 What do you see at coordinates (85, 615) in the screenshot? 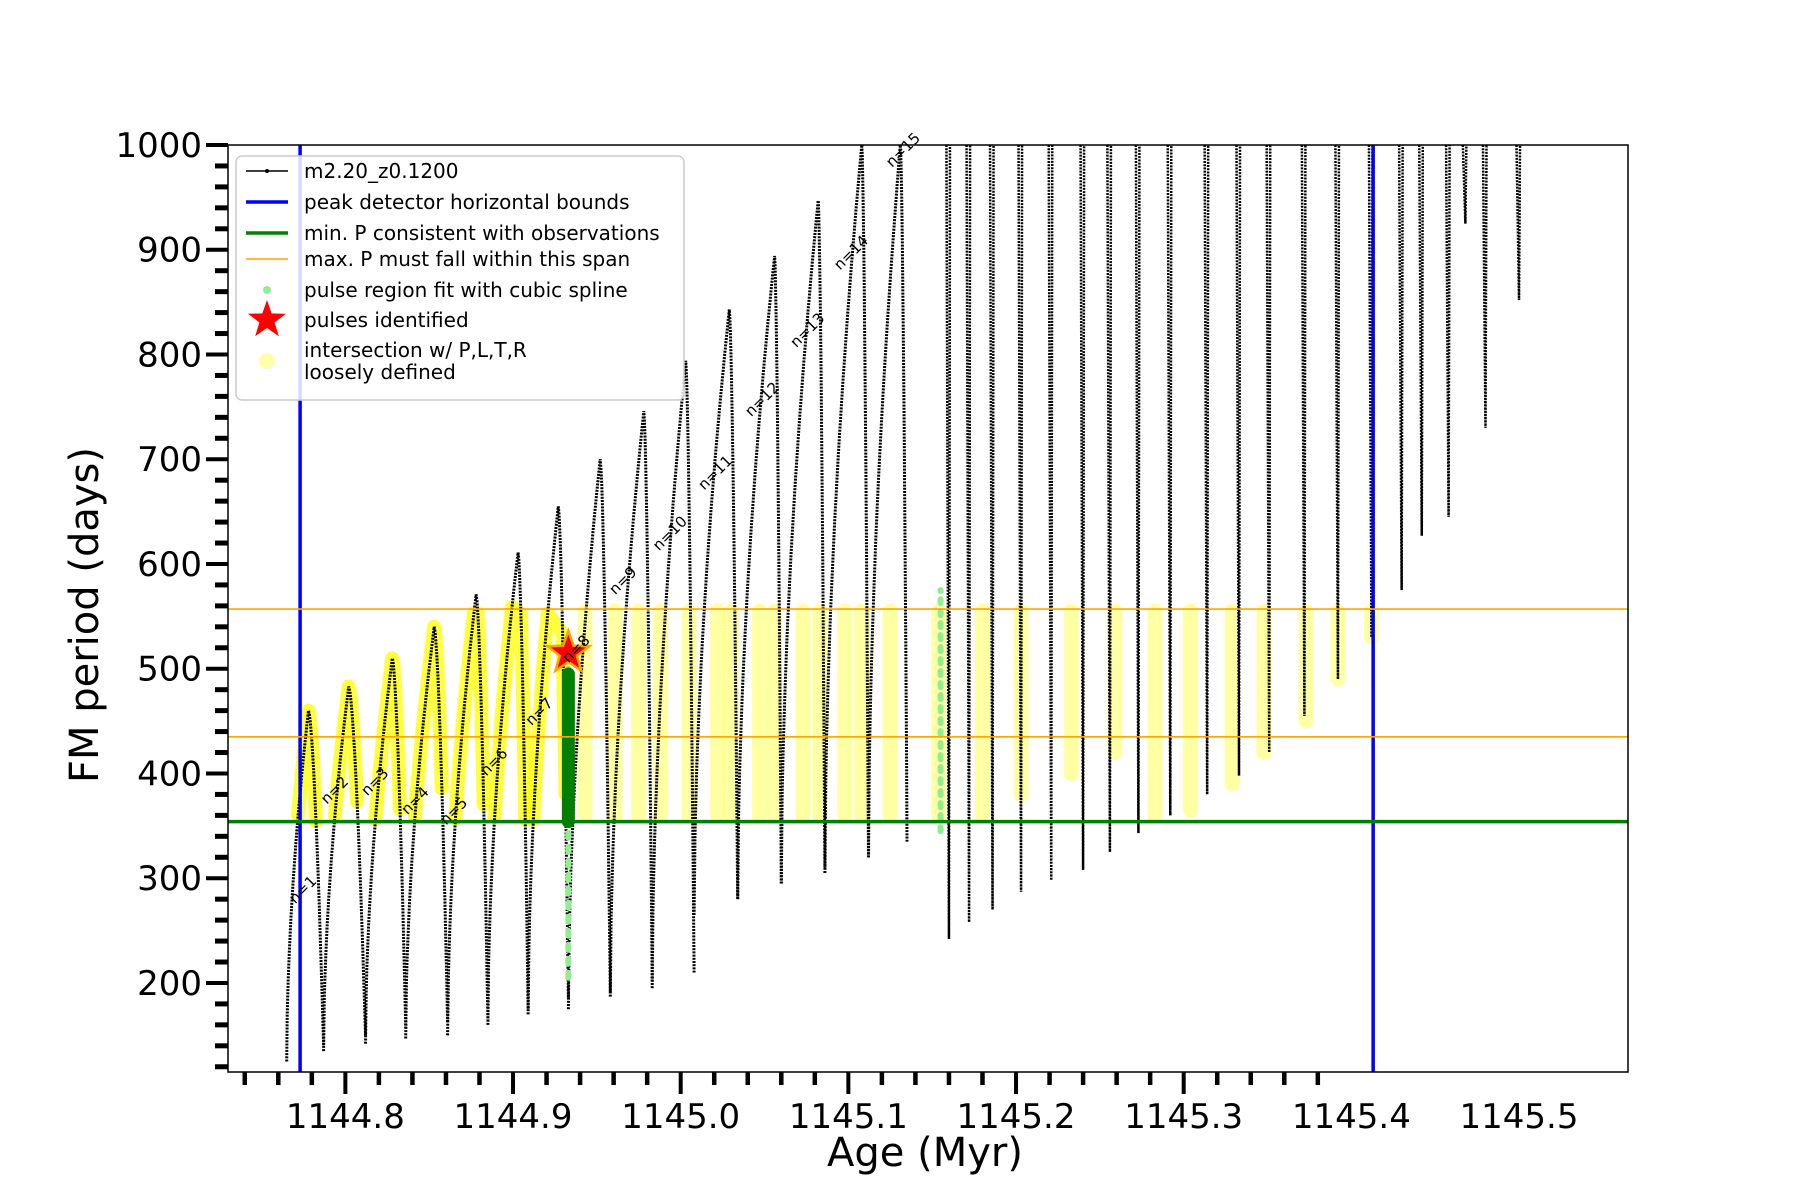
I see `y-axis-title: FM period (days)` at bounding box center [85, 615].